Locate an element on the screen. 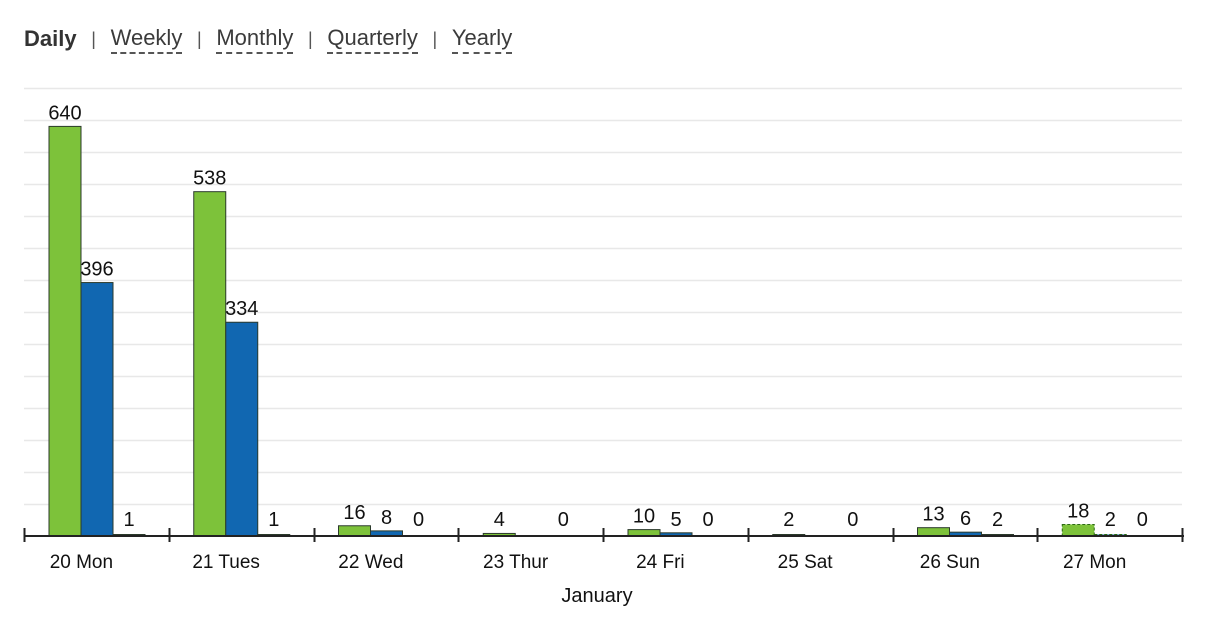 Image resolution: width=1232 pixels, height=640 pixels. tab-quarterly: Quarterly is located at coordinates (372, 39).